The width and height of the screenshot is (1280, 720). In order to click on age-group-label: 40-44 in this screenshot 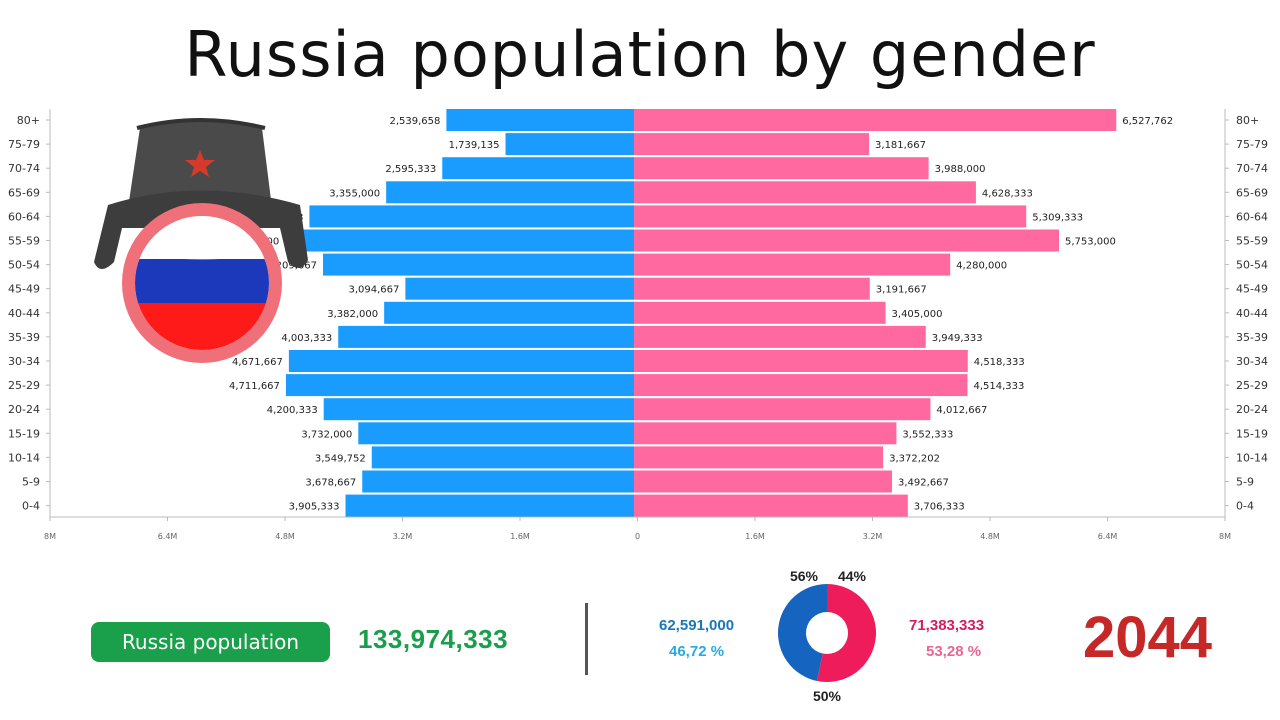, I will do `click(24, 313)`.